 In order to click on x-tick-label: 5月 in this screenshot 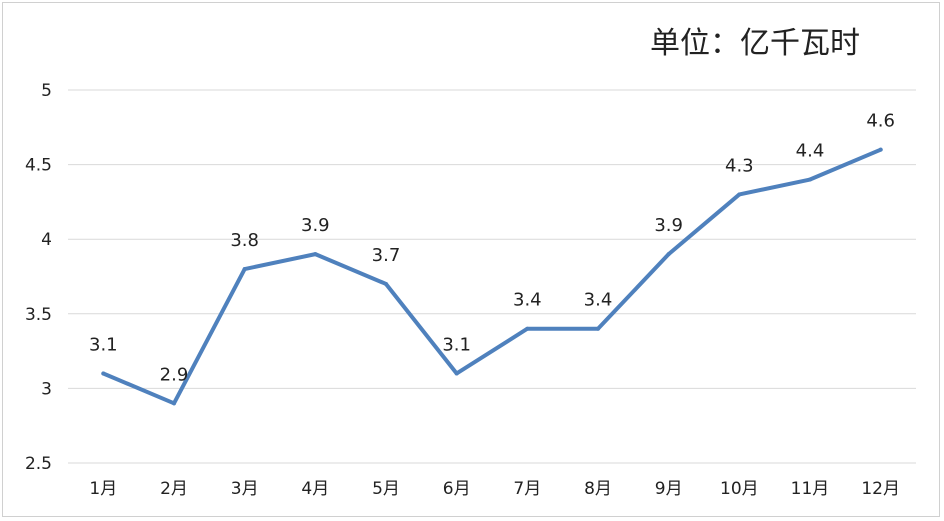, I will do `click(386, 489)`.